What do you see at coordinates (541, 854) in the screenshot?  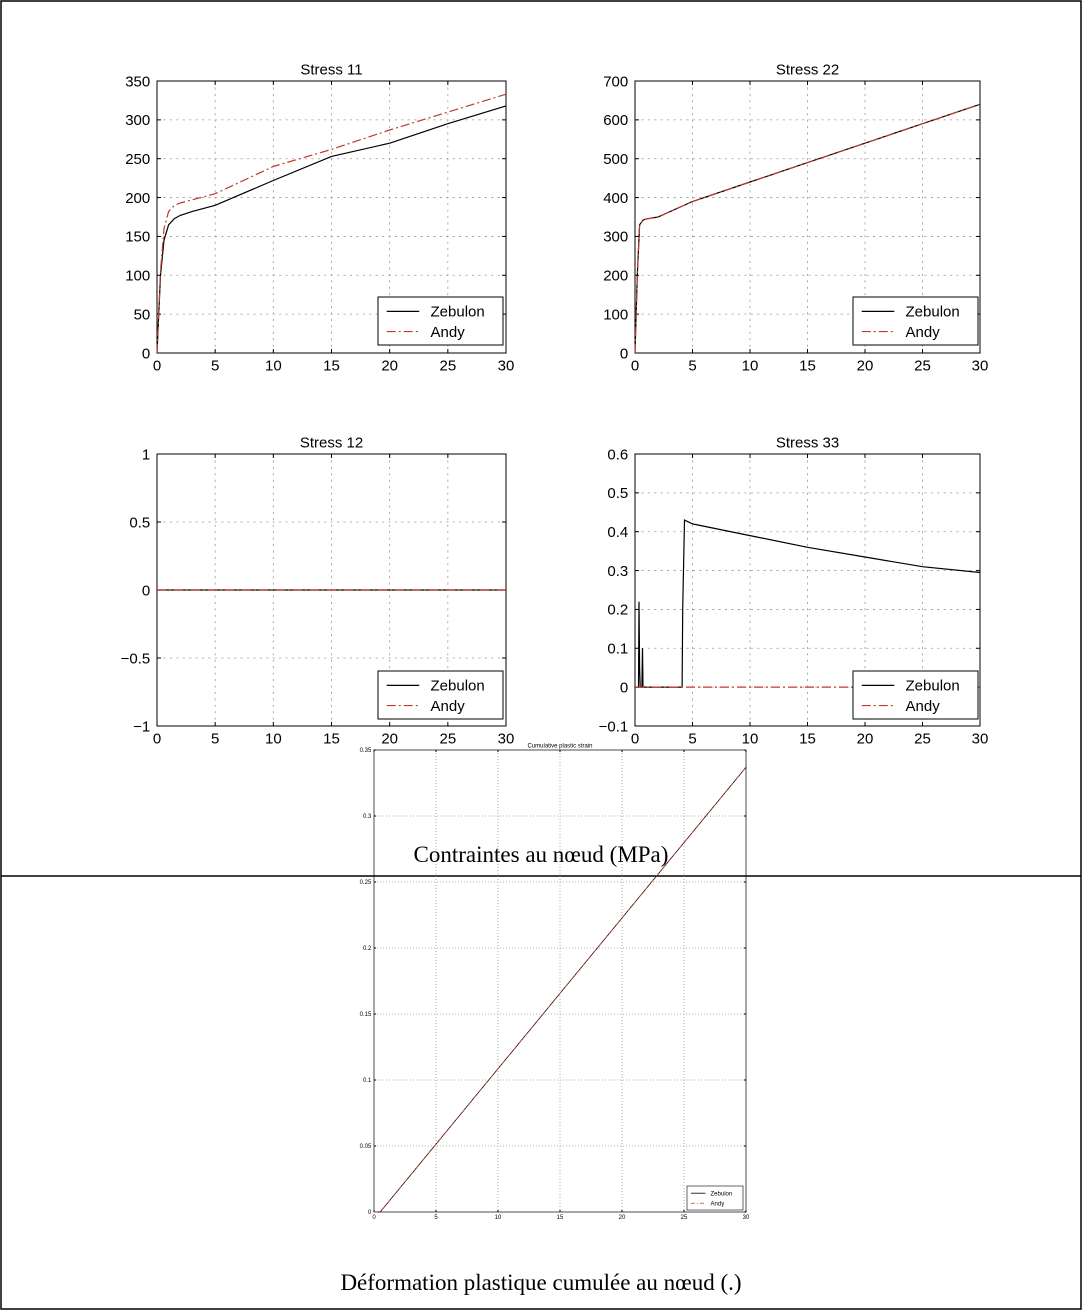 I see `caption-stress: Contraintes au nœud (MPa)` at bounding box center [541, 854].